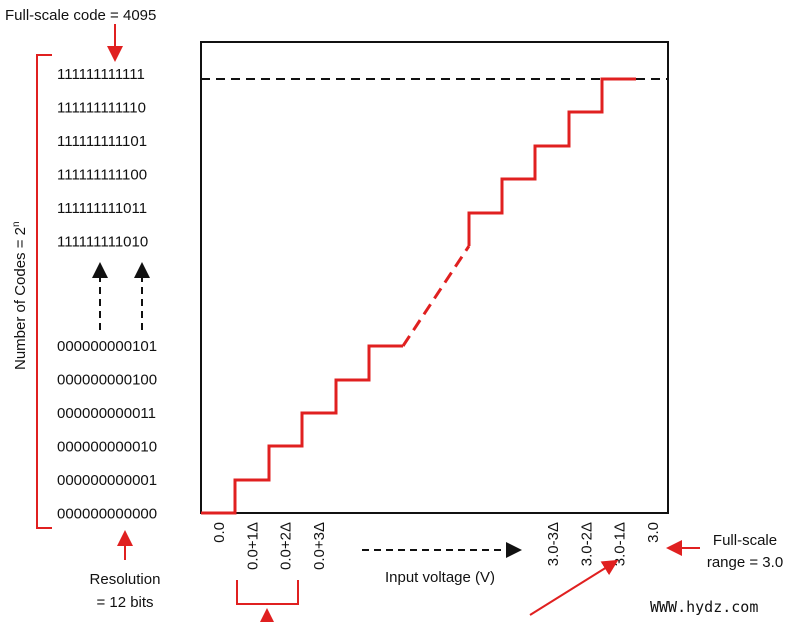 The width and height of the screenshot is (800, 627). Describe the element at coordinates (80, 15) in the screenshot. I see `title: Full-scale code = 4095` at that location.